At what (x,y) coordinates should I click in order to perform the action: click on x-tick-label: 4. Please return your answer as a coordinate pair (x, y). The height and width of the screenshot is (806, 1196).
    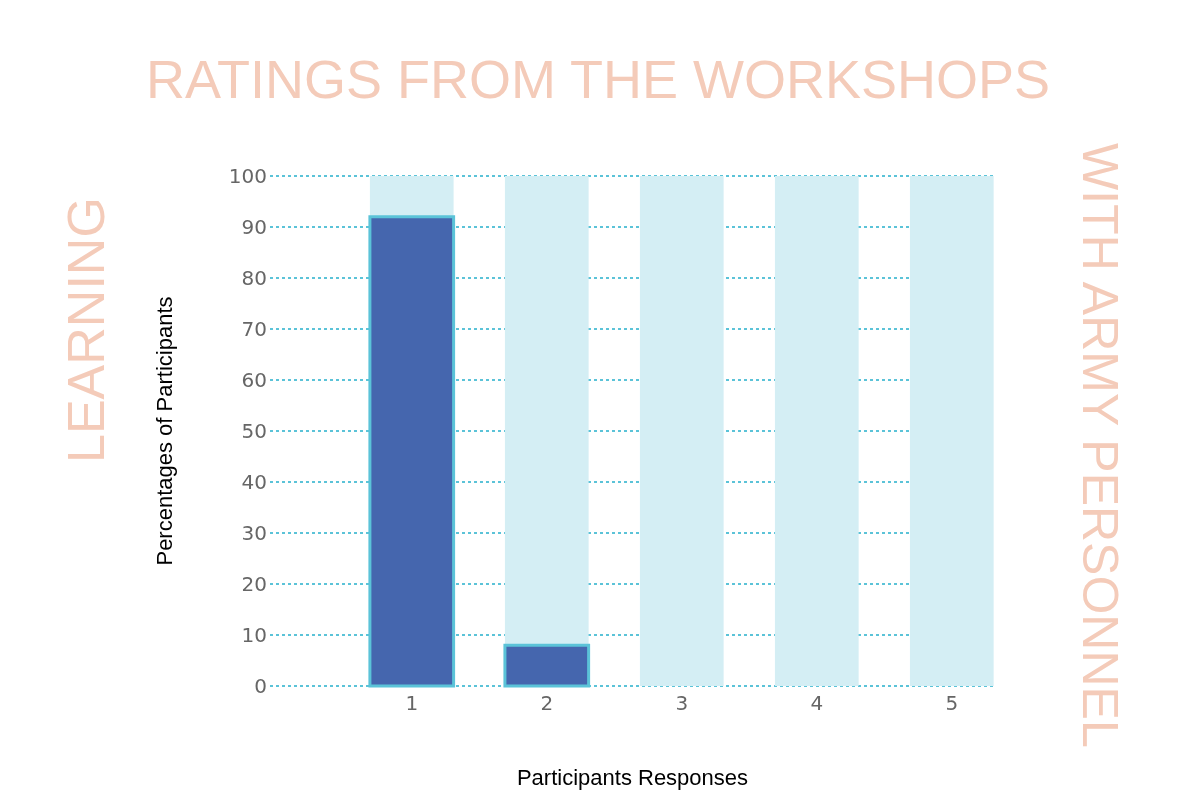
    Looking at the image, I should click on (817, 703).